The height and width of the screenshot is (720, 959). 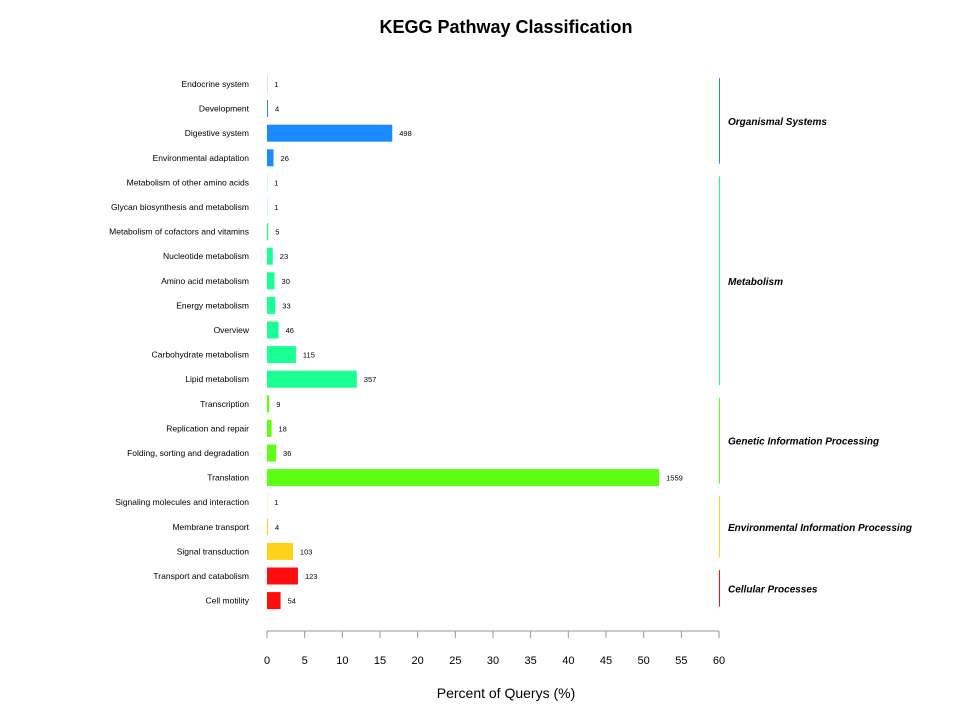 What do you see at coordinates (309, 355) in the screenshot?
I see `bar-value-label: 115` at bounding box center [309, 355].